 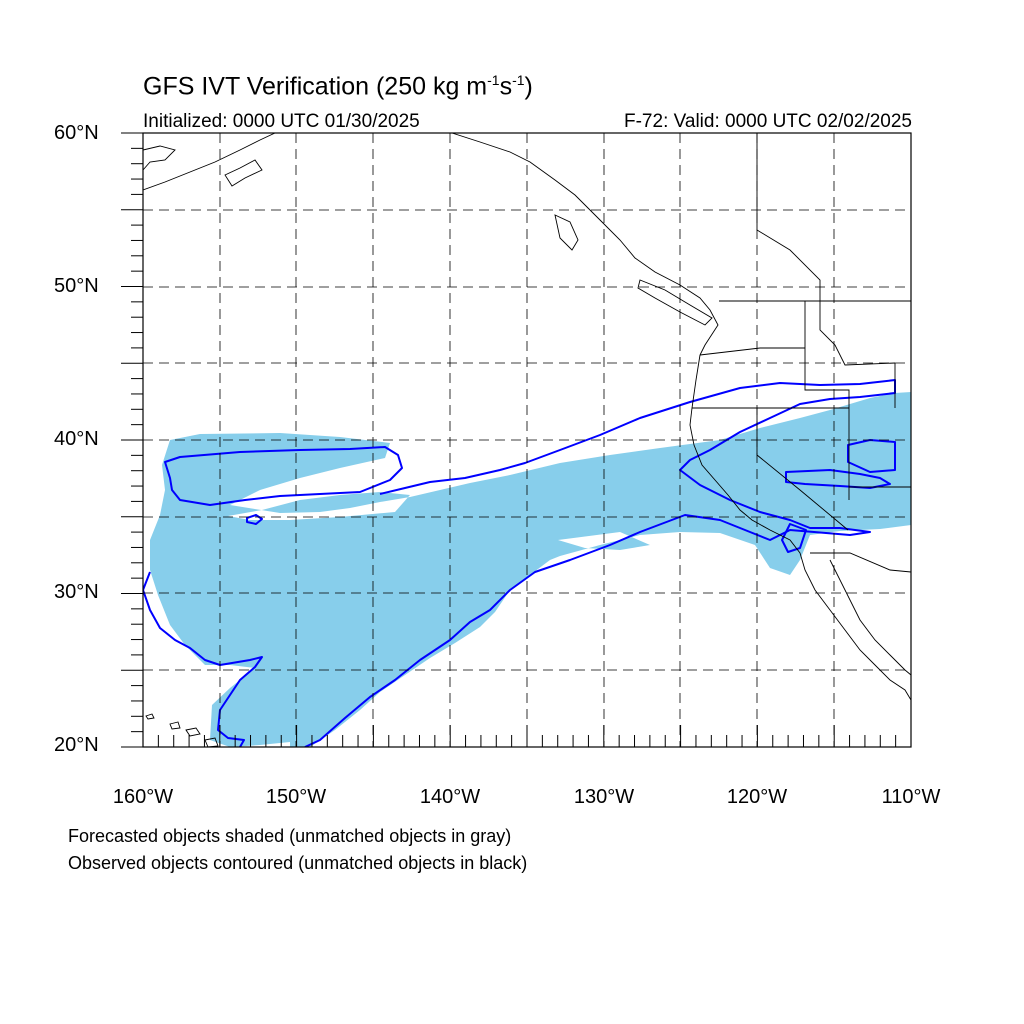 I want to click on lon-label-140w: 140°W, so click(x=450, y=797).